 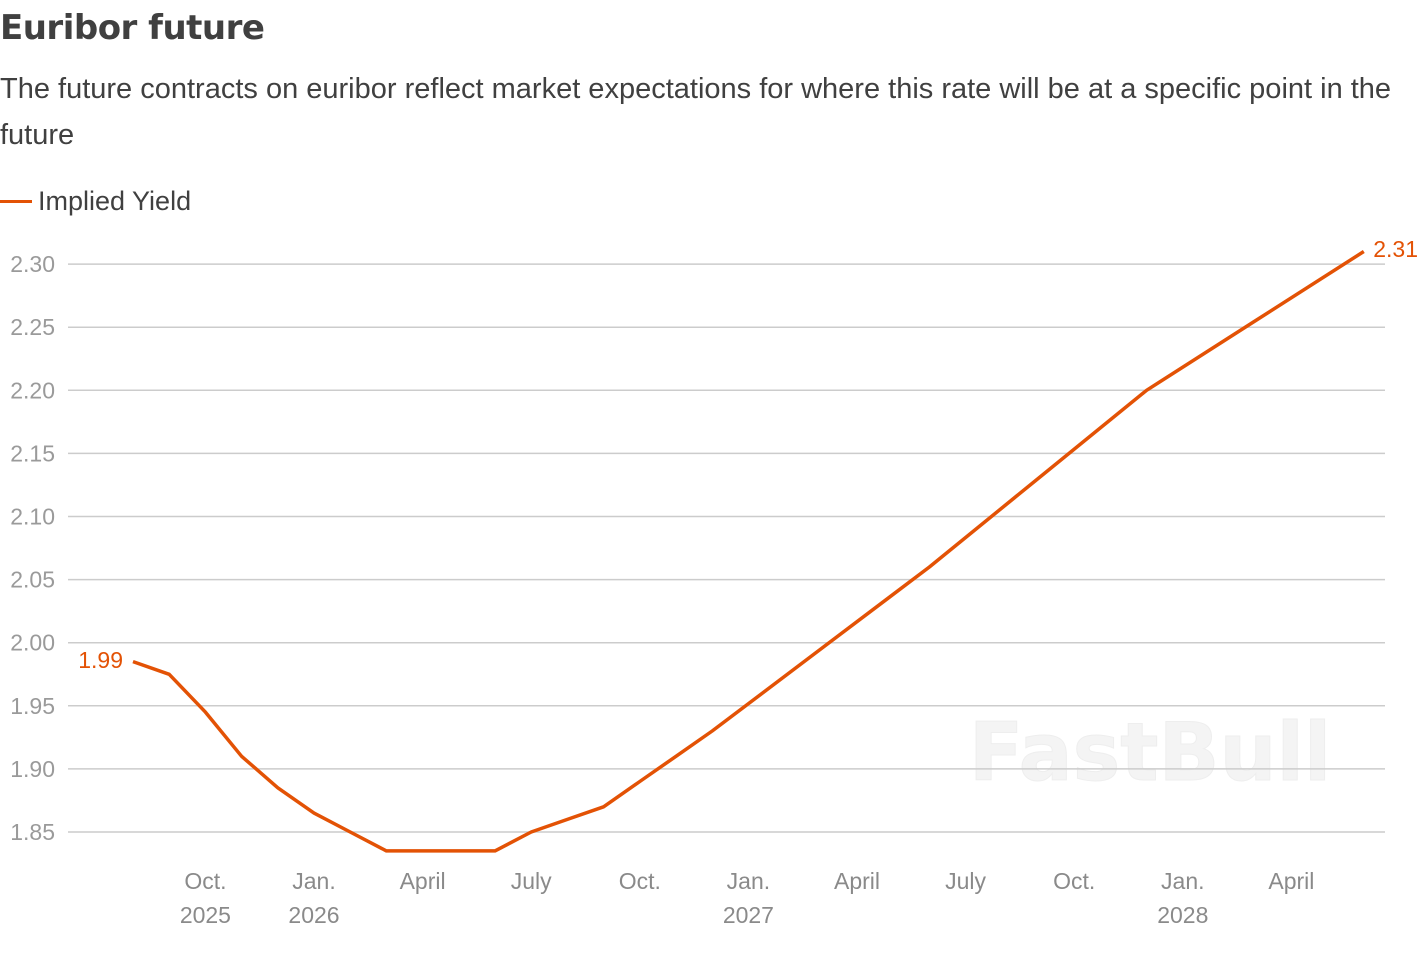 I want to click on legend: Implied Yield, so click(x=95, y=201).